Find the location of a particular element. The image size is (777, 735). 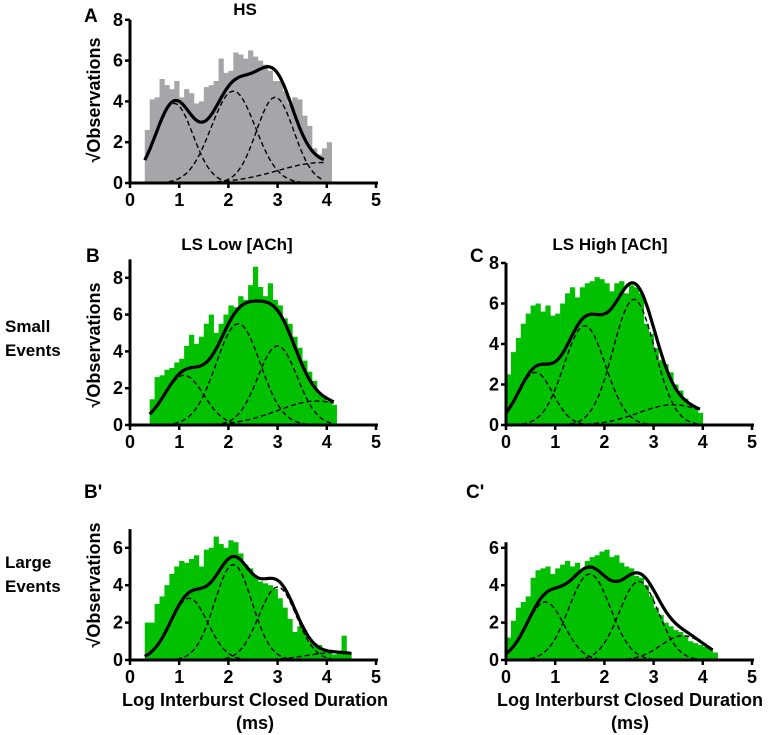

y-tick-label: 8 is located at coordinates (118, 278).